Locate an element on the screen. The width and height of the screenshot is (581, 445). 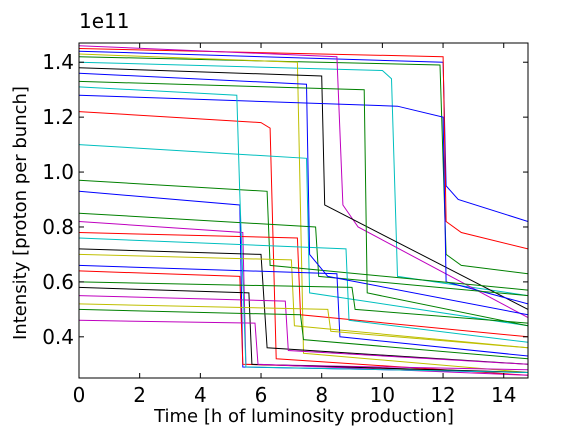
x-tick-label: 10 is located at coordinates (382, 395).